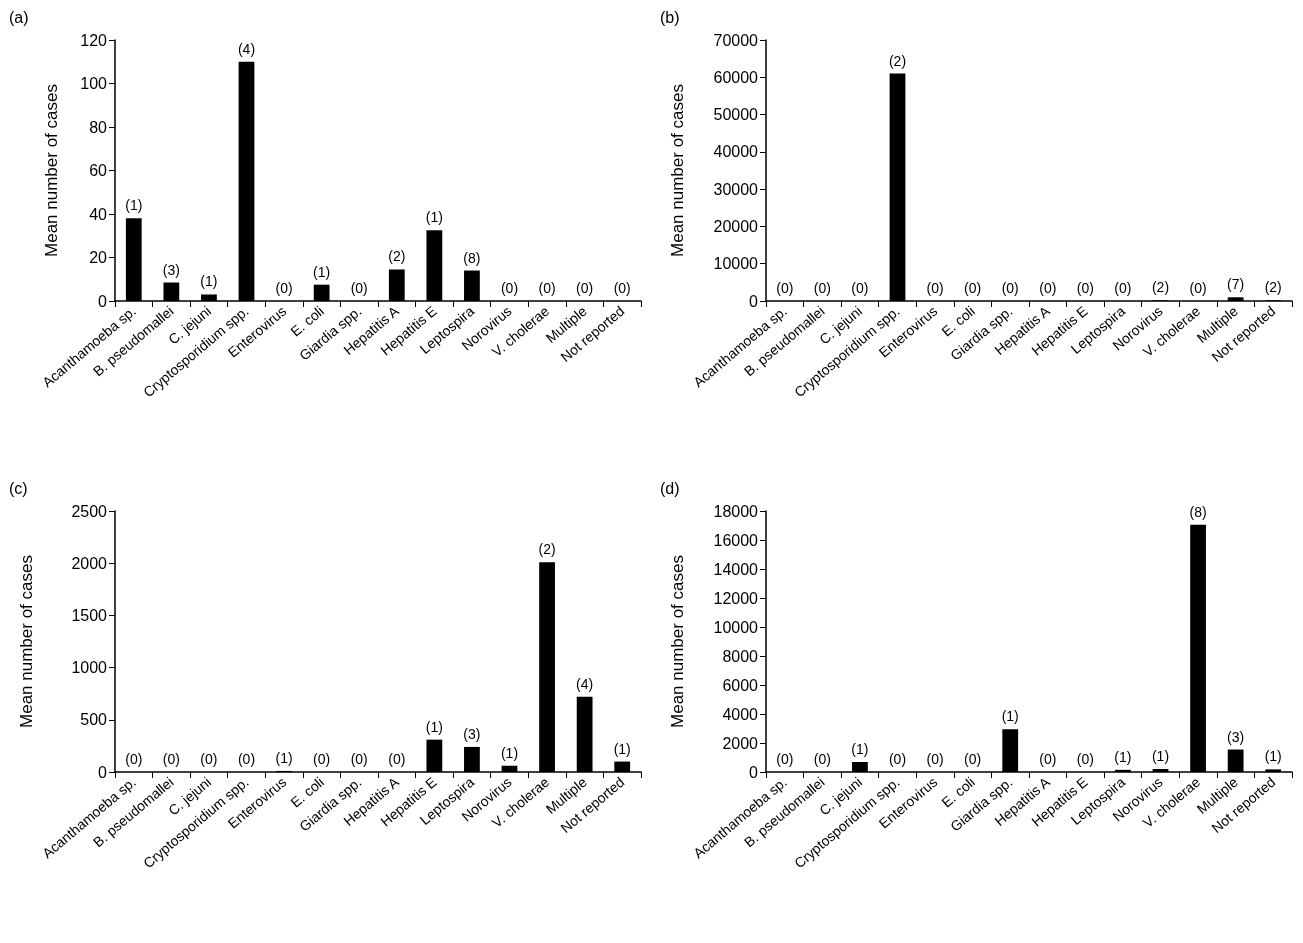  Describe the element at coordinates (98, 127) in the screenshot. I see `y-tick-label: 80` at that location.